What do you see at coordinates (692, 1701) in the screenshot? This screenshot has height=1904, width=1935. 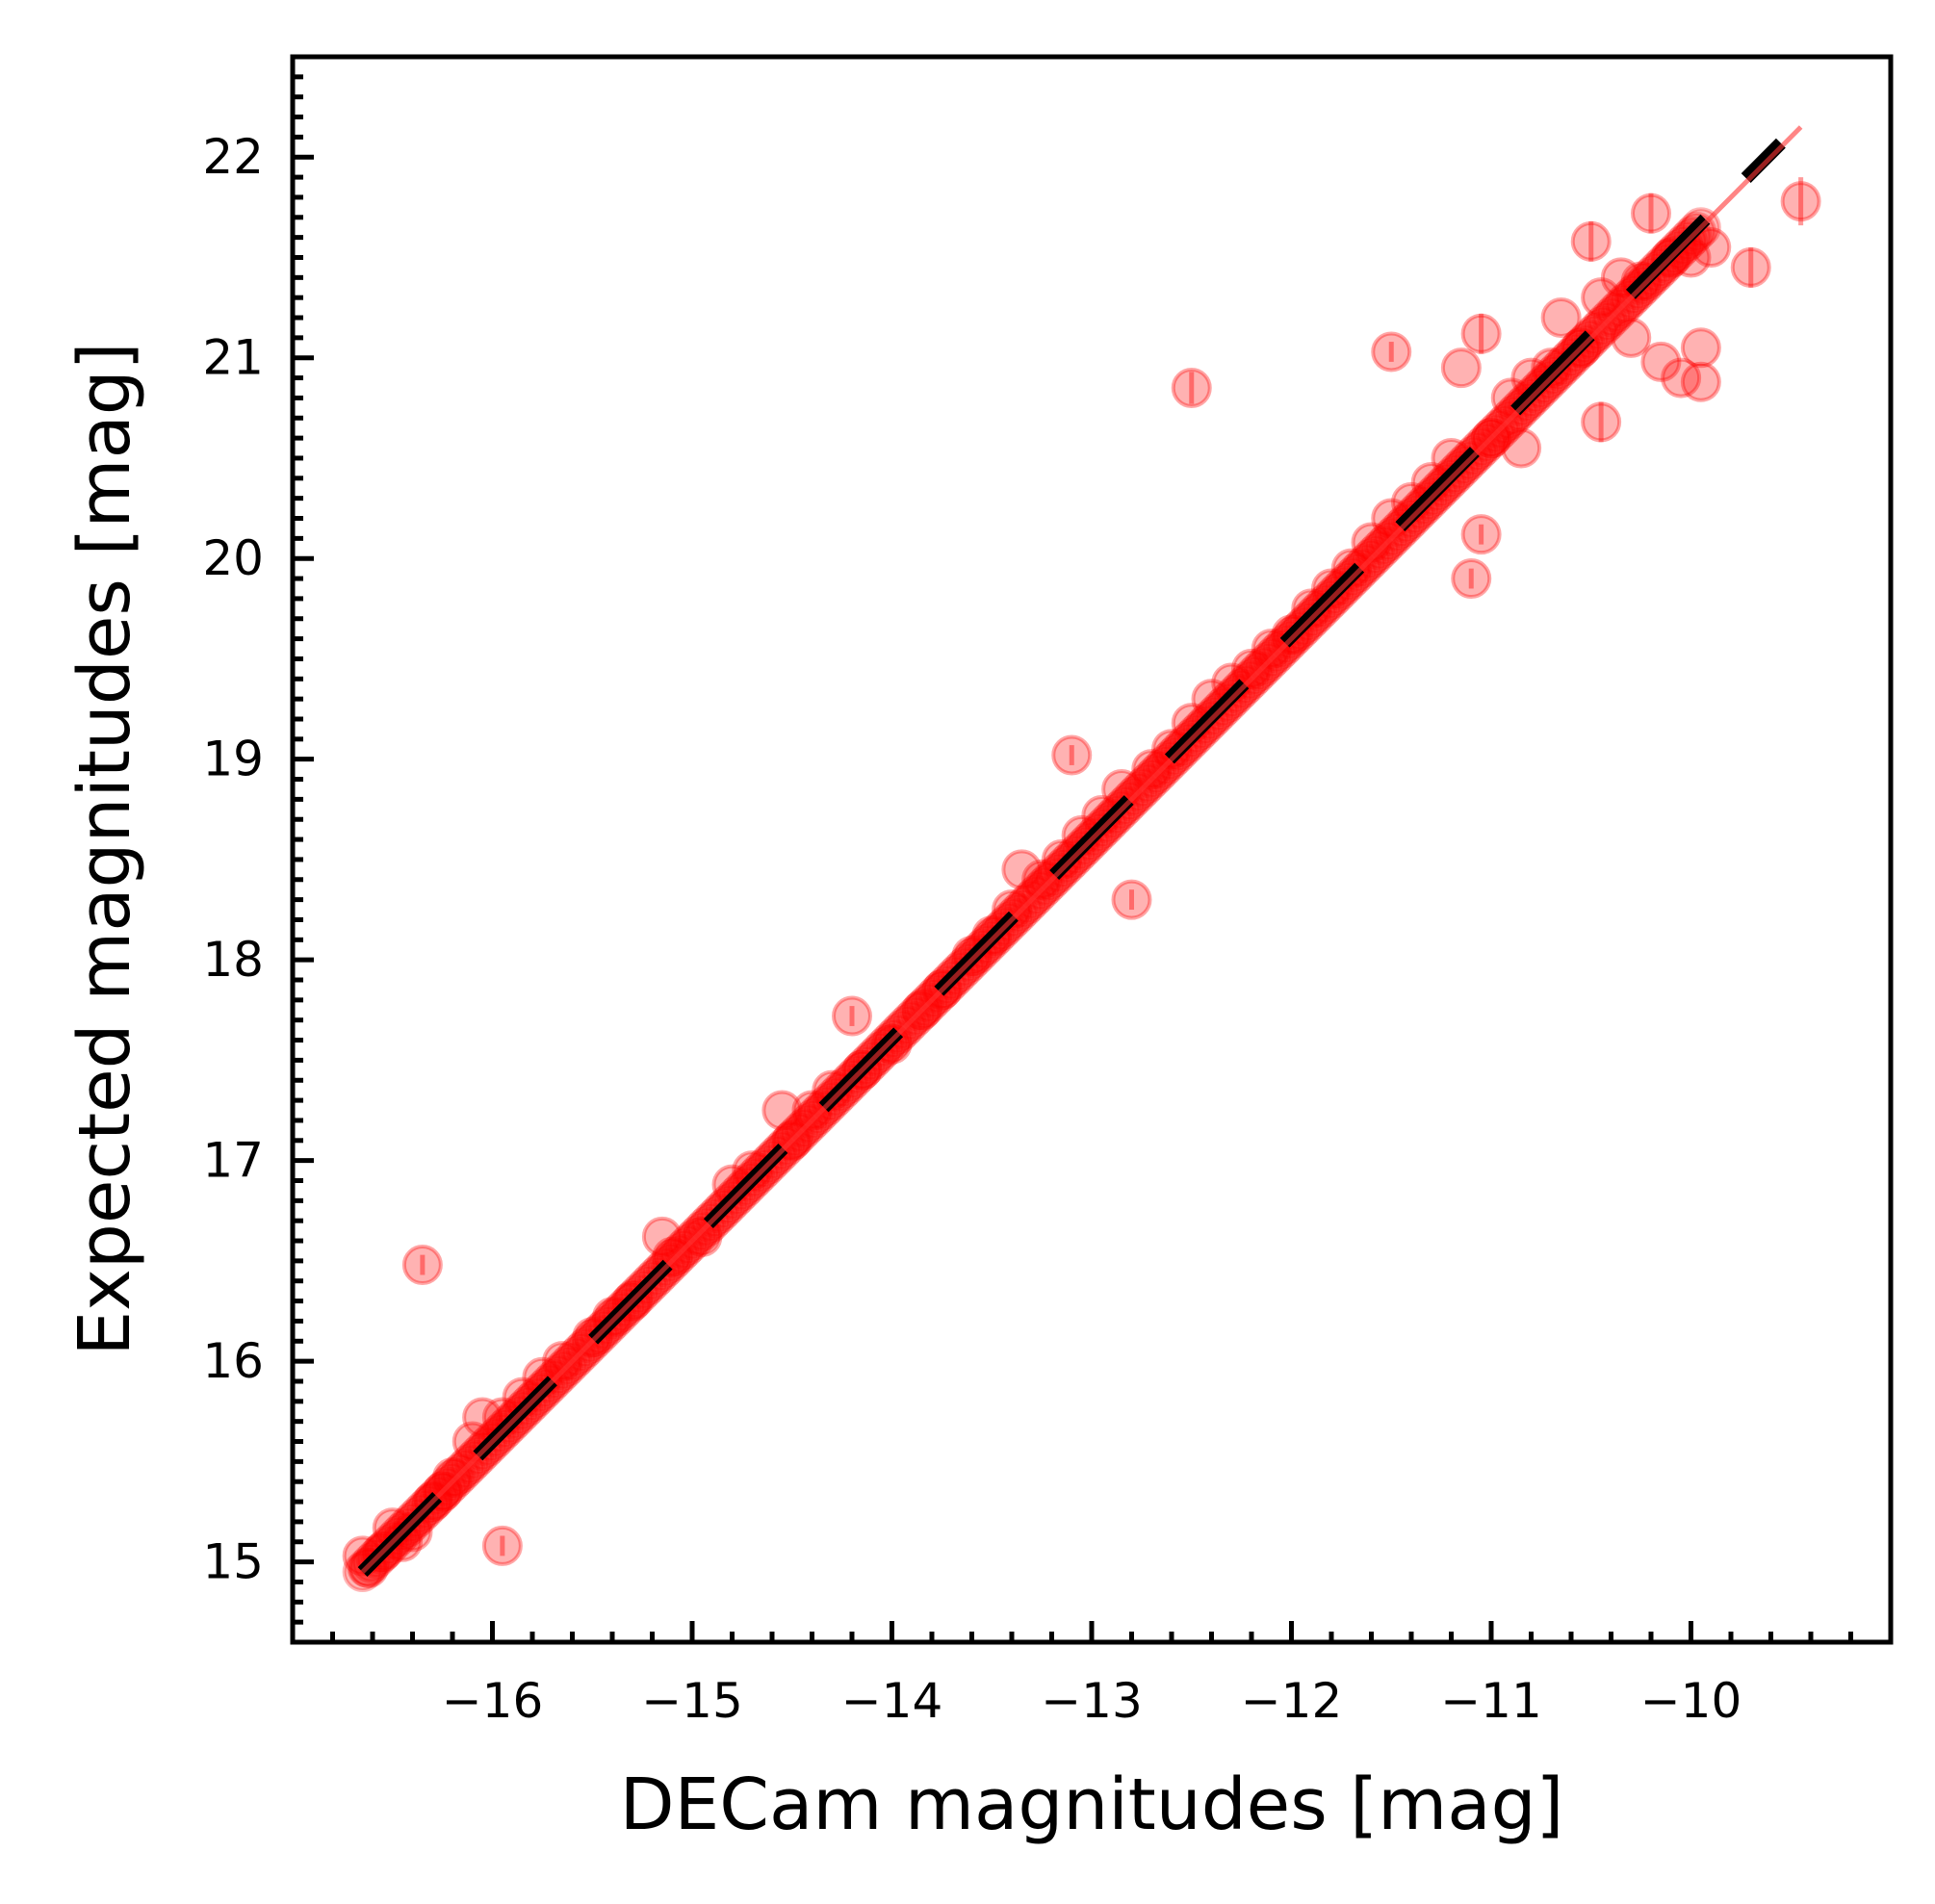 I see `x-tick-label: −15` at bounding box center [692, 1701].